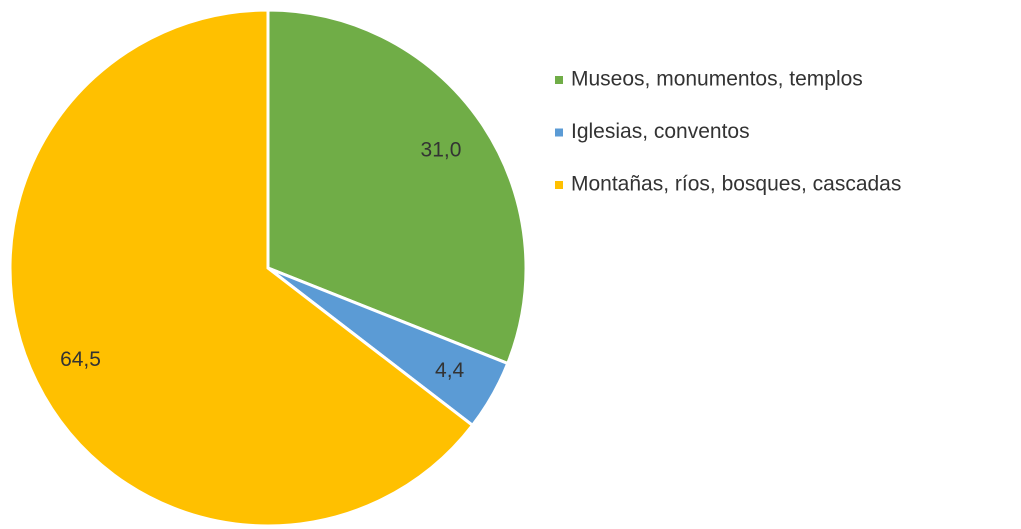 This screenshot has height=529, width=1021. What do you see at coordinates (450, 370) in the screenshot?
I see `data-label: 4,4` at bounding box center [450, 370].